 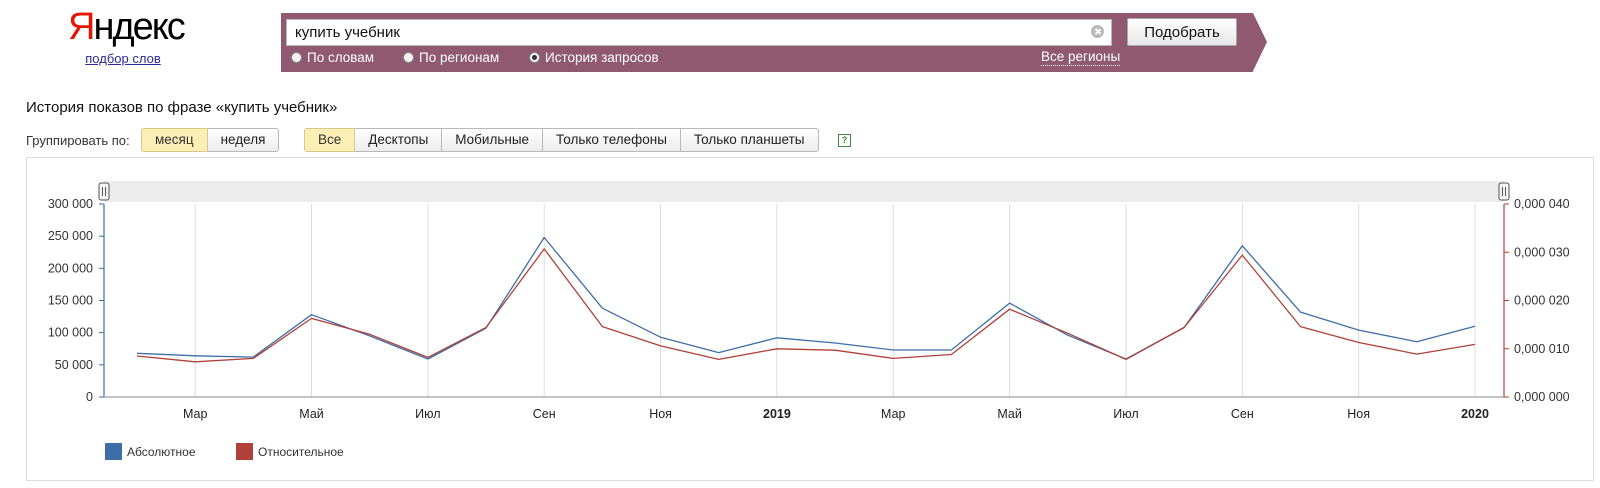 What do you see at coordinates (70, 236) in the screenshot?
I see `y-left-tick-label: 250 000` at bounding box center [70, 236].